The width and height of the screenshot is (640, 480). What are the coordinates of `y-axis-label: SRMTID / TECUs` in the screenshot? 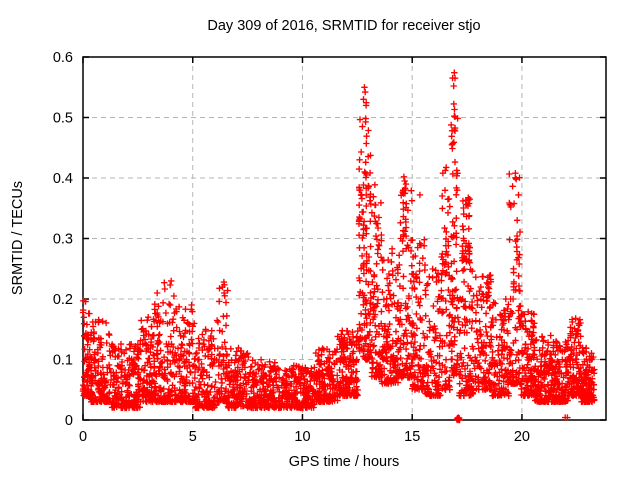 It's located at (18, 238).